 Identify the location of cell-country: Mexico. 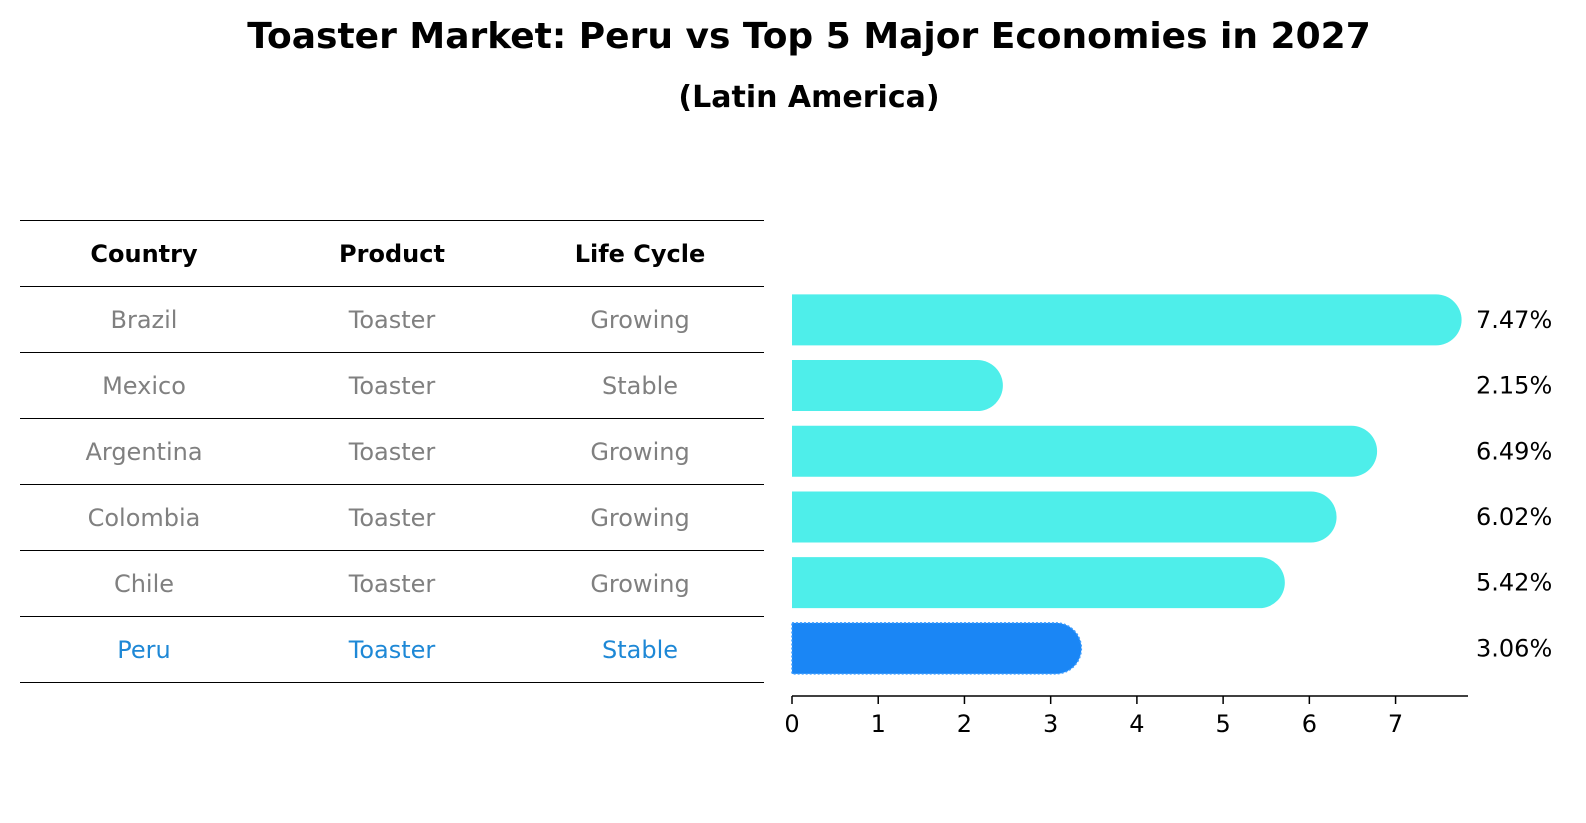
(144, 385).